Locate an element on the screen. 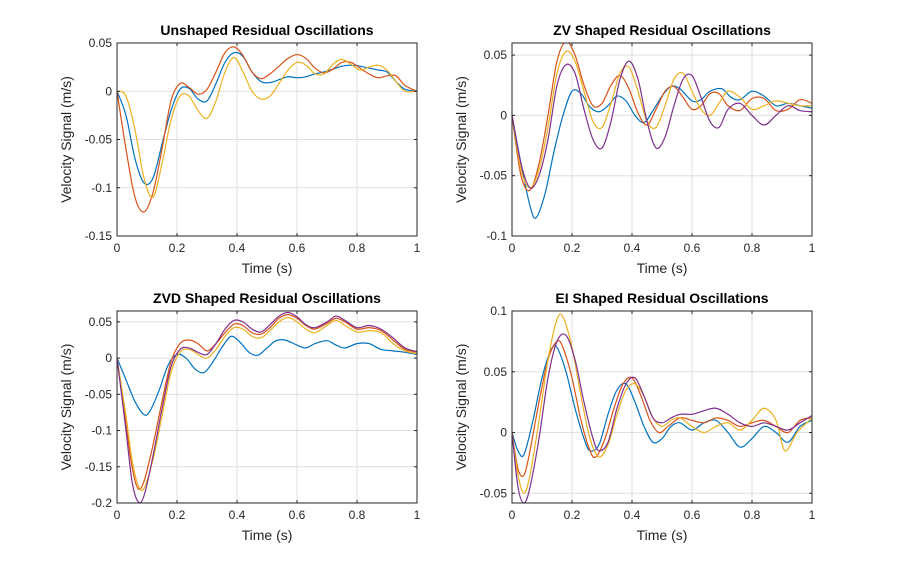 This screenshot has height=564, width=898. chart-title: EI Shaped Residual Oscillations is located at coordinates (661, 298).